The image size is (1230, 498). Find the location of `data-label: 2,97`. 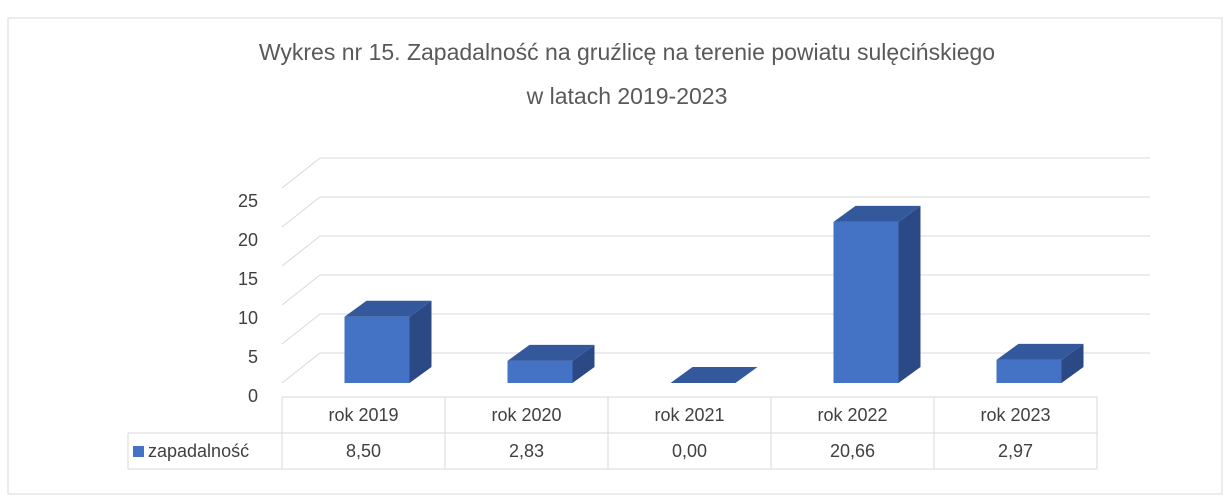

data-label: 2,97 is located at coordinates (1015, 451).